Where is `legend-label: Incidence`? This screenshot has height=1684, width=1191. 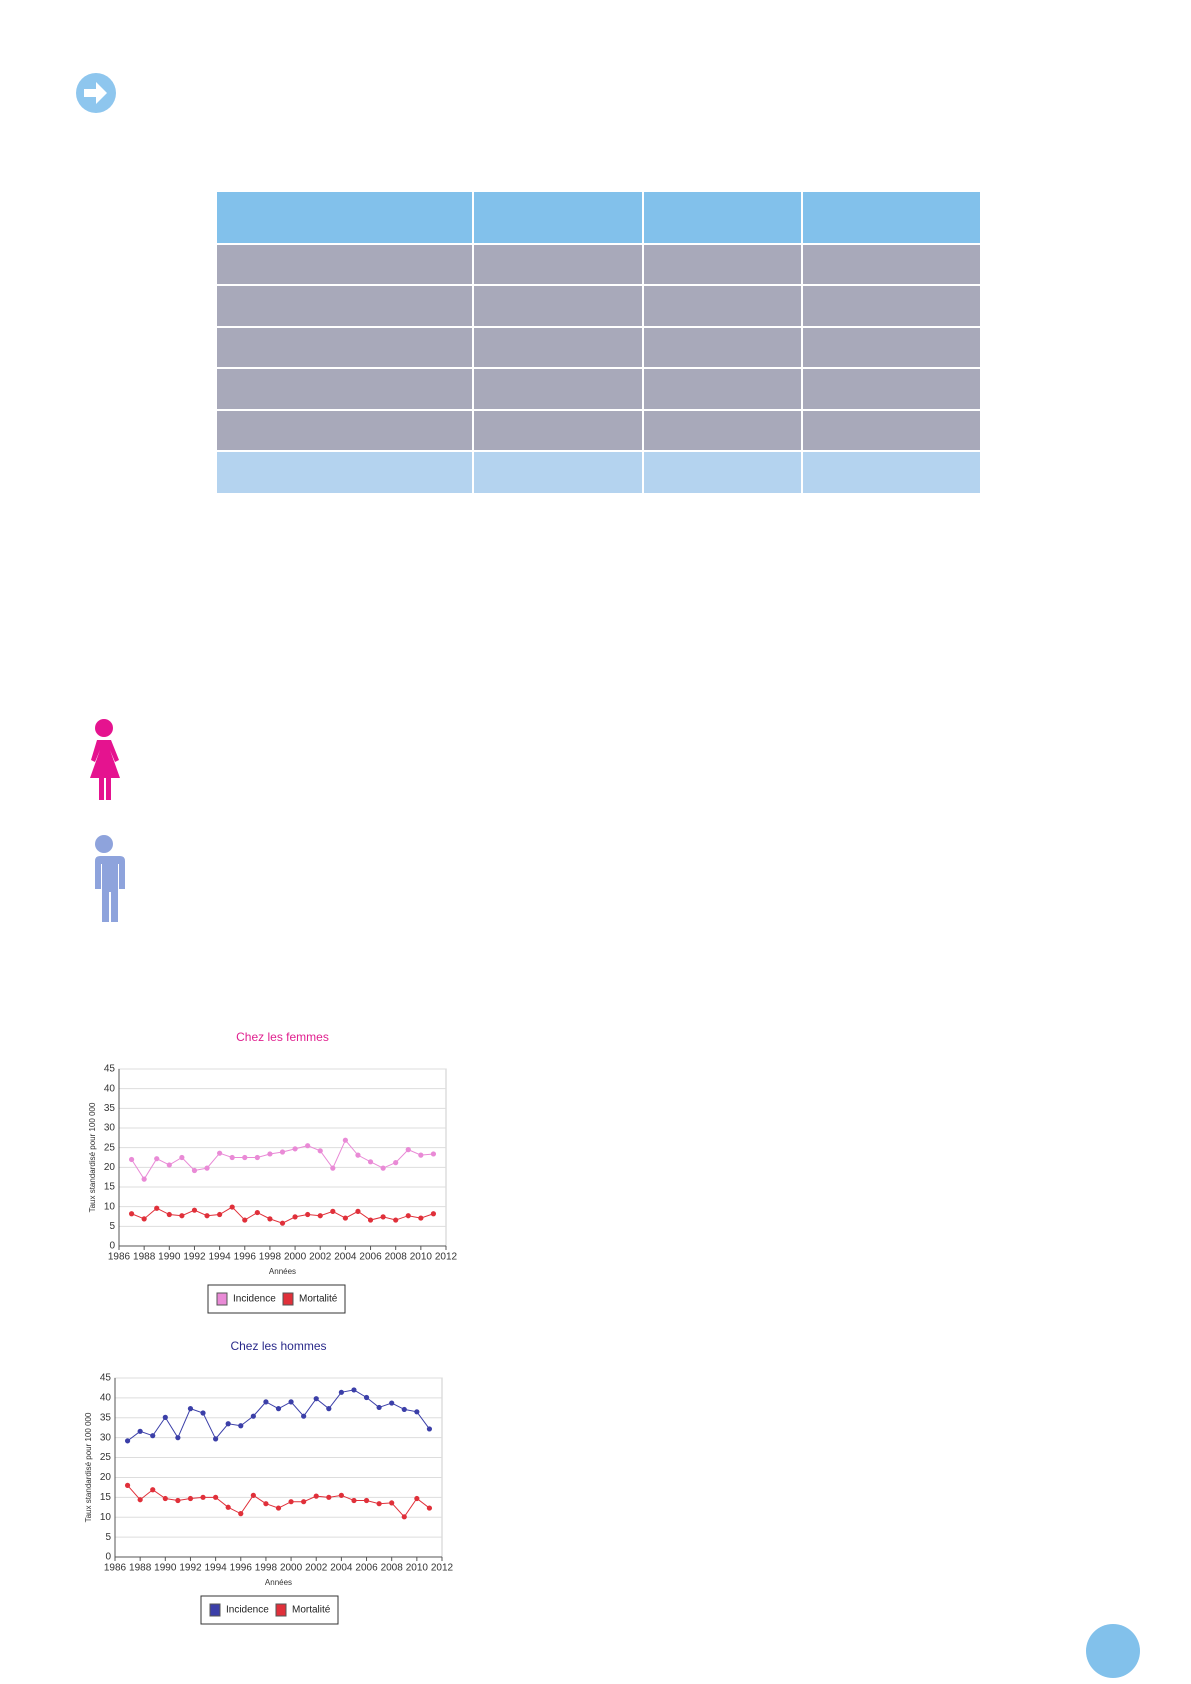
legend-label: Incidence is located at coordinates (247, 1610).